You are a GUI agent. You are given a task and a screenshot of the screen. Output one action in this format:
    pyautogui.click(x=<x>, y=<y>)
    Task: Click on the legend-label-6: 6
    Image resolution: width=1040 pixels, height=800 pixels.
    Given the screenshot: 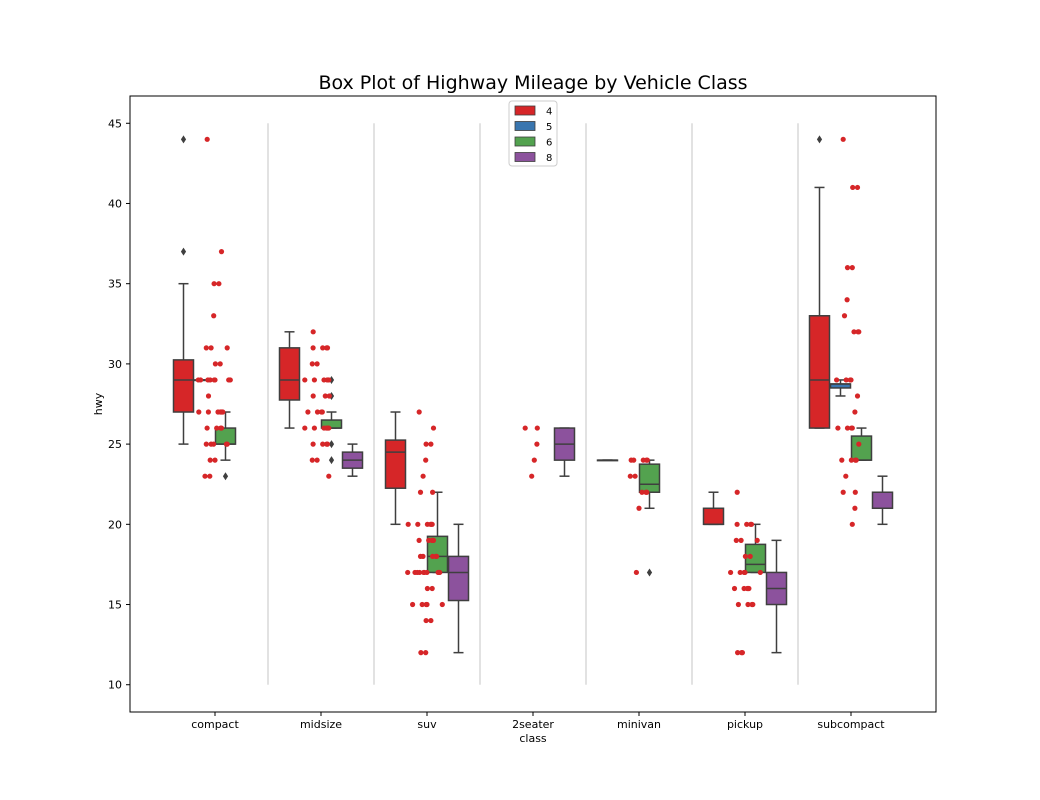 What is the action you would take?
    pyautogui.click(x=549, y=143)
    